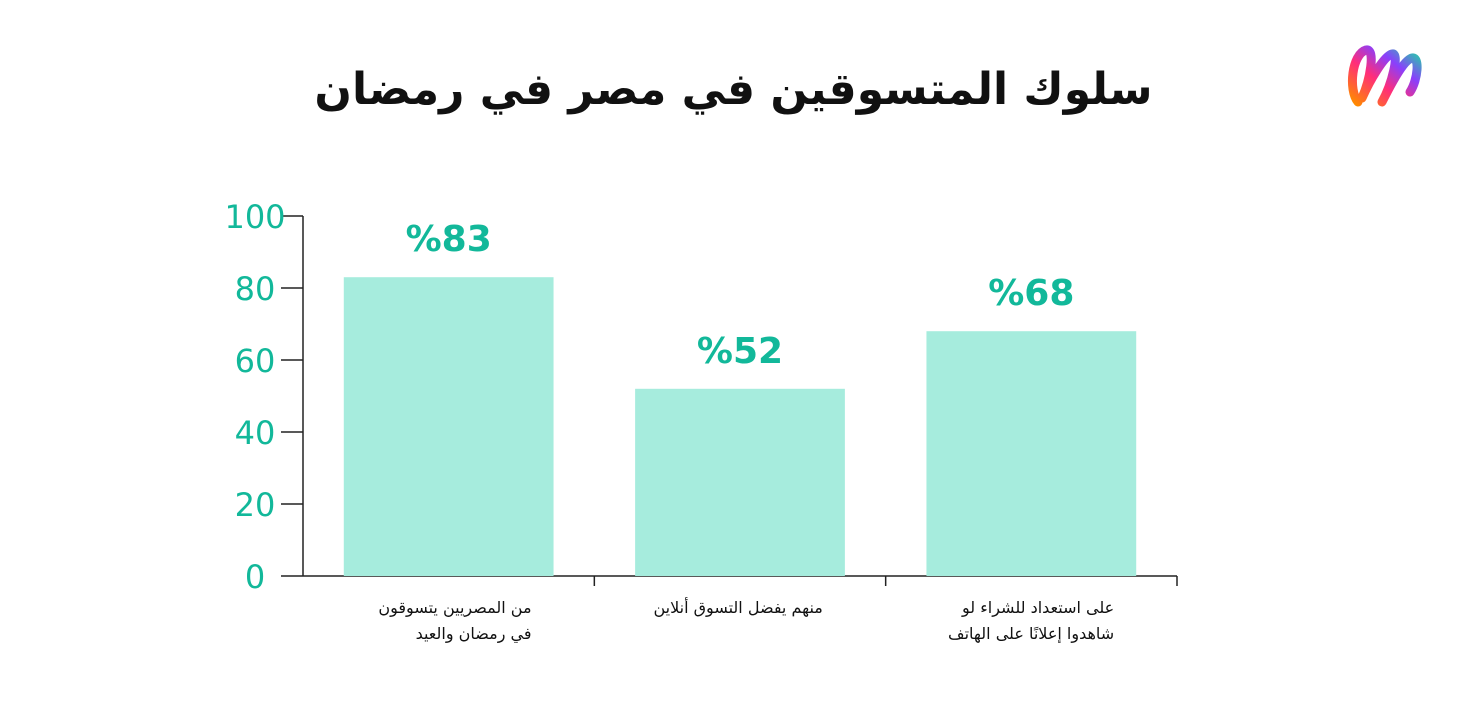 The height and width of the screenshot is (716, 1467). I want to click on data-label: %52, so click(740, 351).